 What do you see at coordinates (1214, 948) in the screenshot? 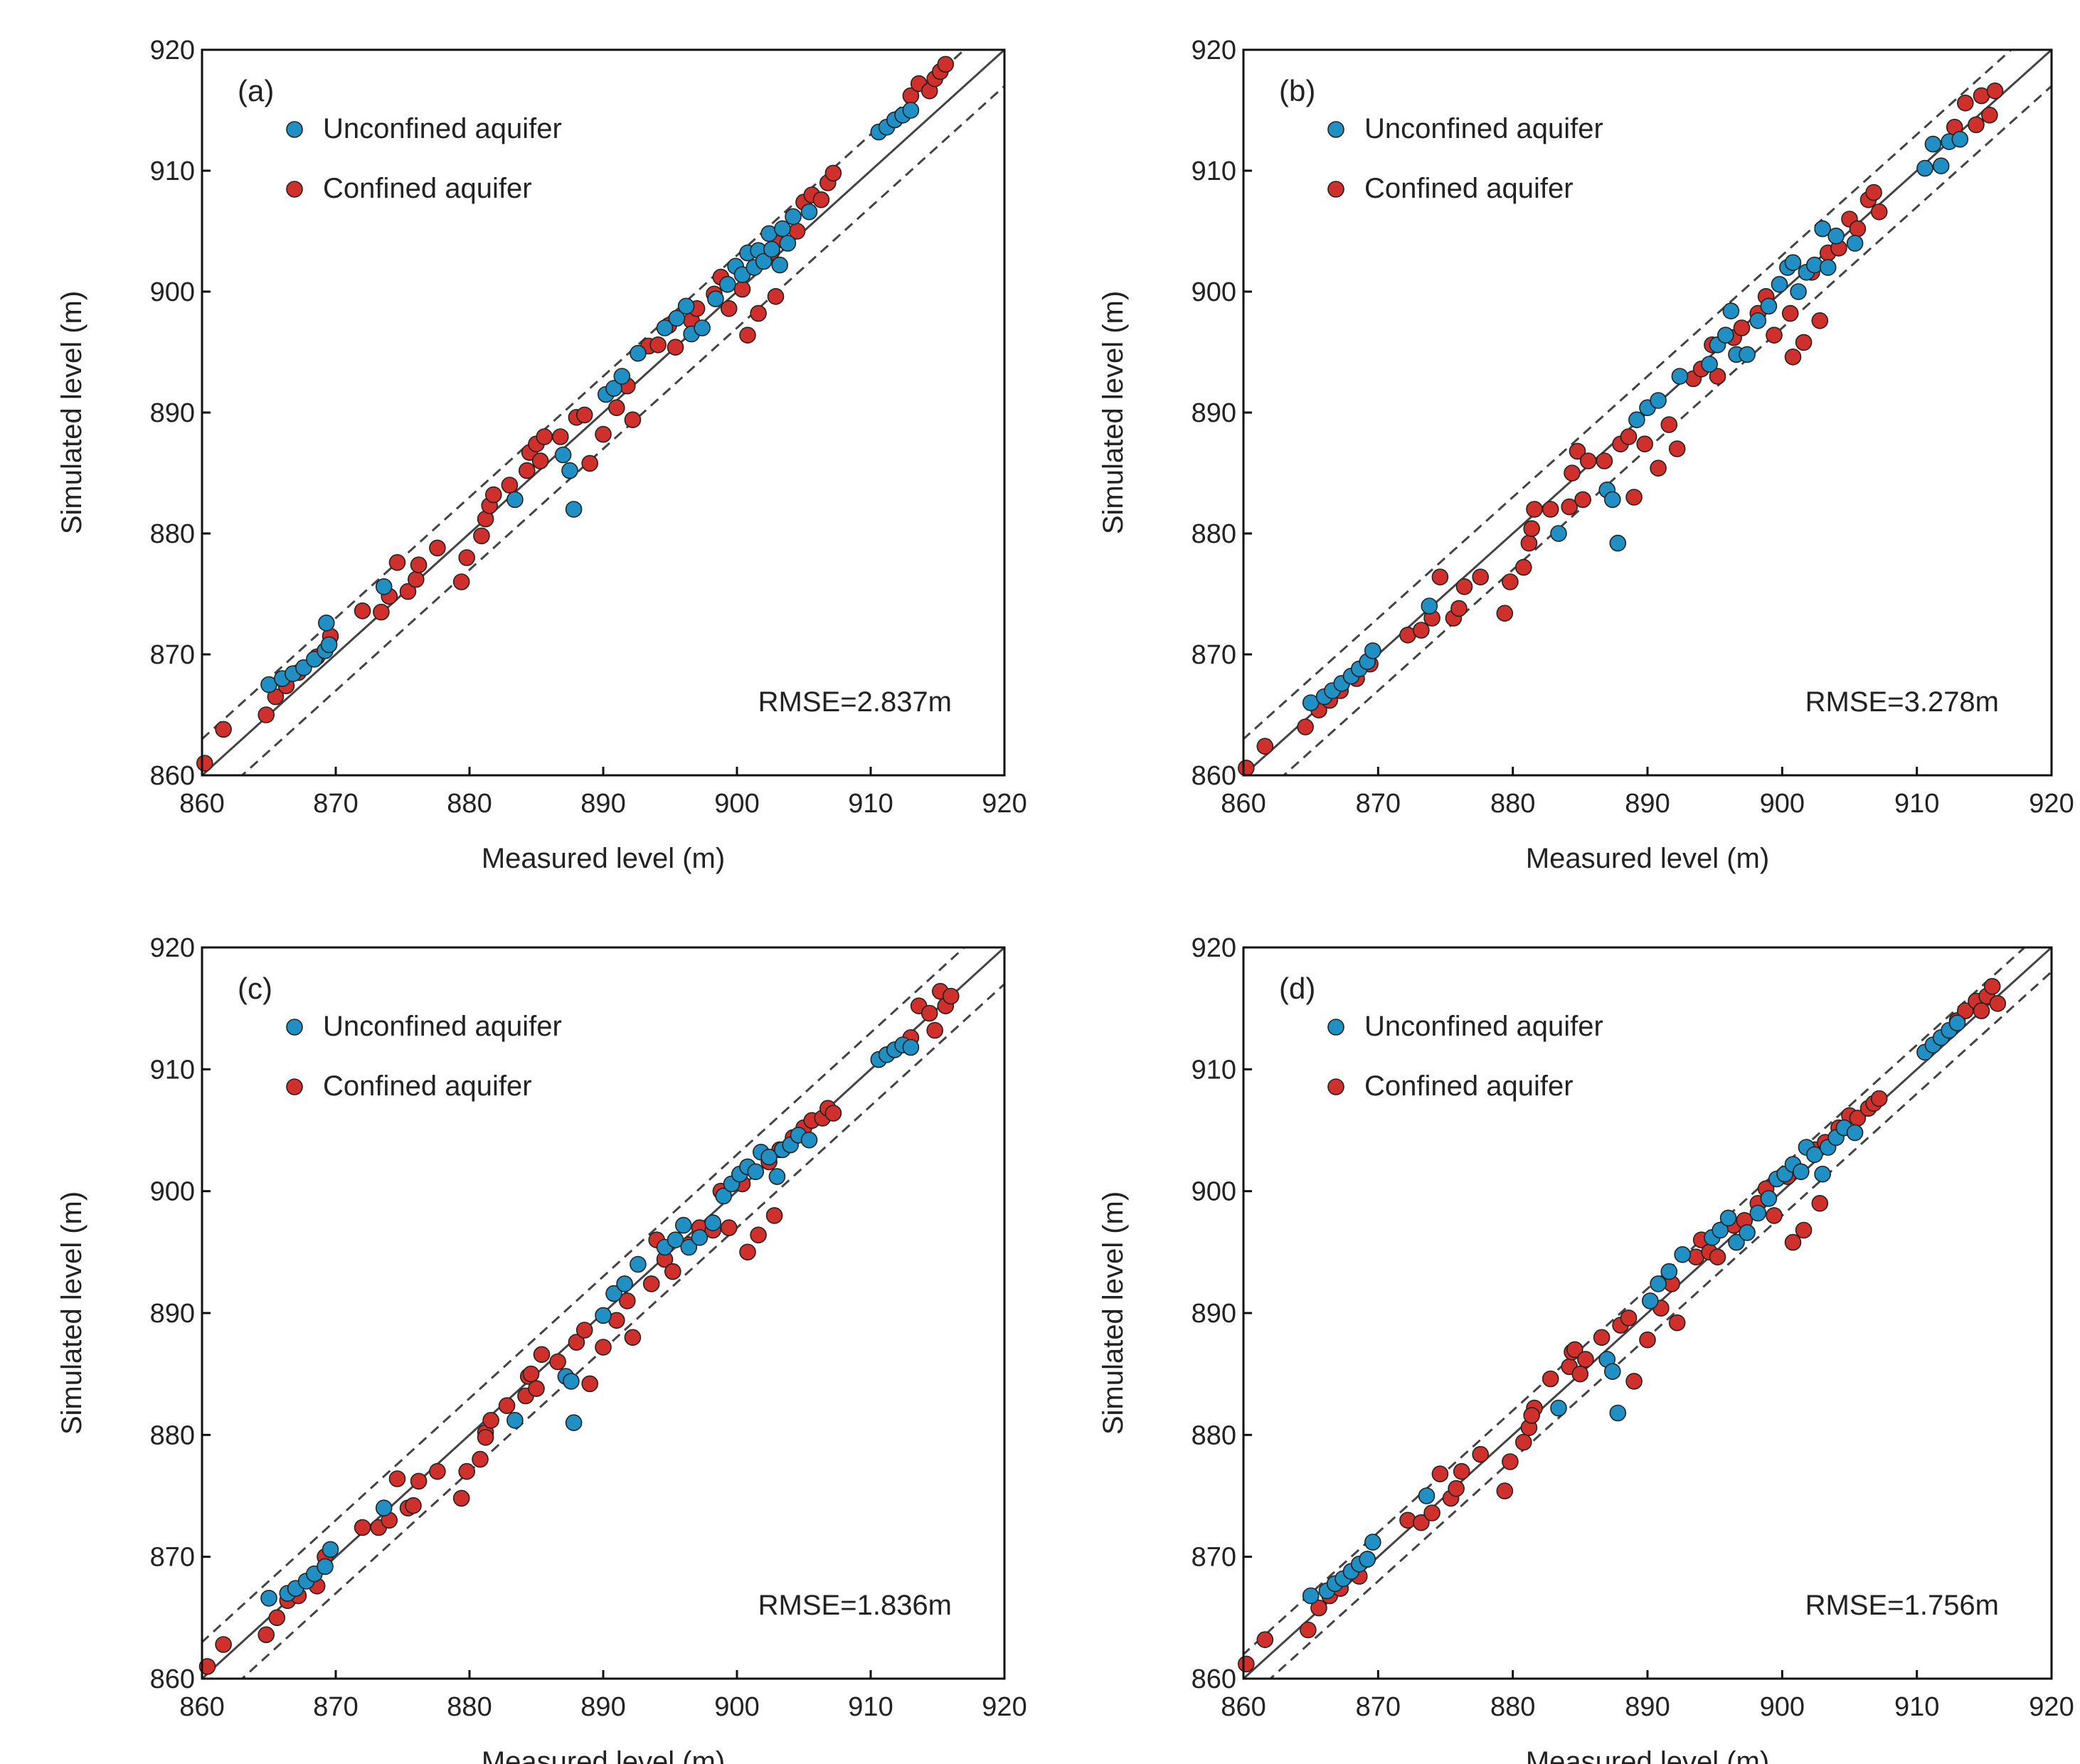
I see `y-tick-label: 920` at bounding box center [1214, 948].